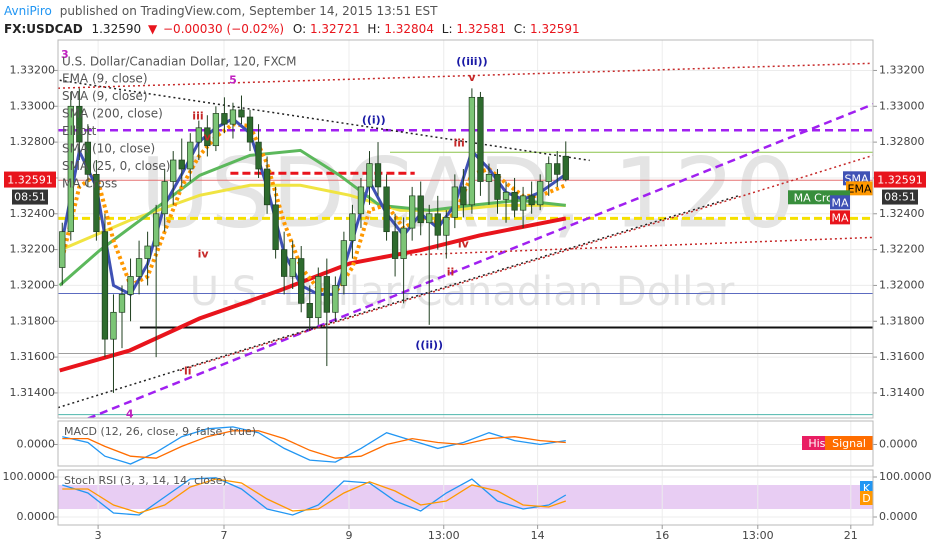 This screenshot has width=932, height=550. Describe the element at coordinates (179, 62) in the screenshot. I see `chart-title: U.S. Dollar/Canadian Dollar, 120, FXCM` at that location.